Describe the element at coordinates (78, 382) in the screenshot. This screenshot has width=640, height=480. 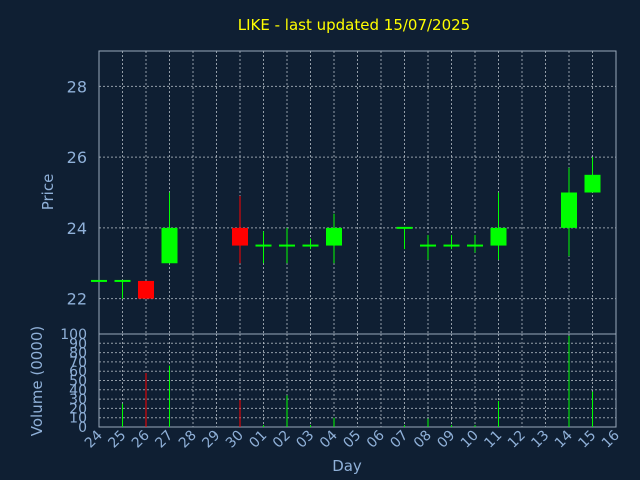
I see `volume-y-tick-label: 50` at that location.